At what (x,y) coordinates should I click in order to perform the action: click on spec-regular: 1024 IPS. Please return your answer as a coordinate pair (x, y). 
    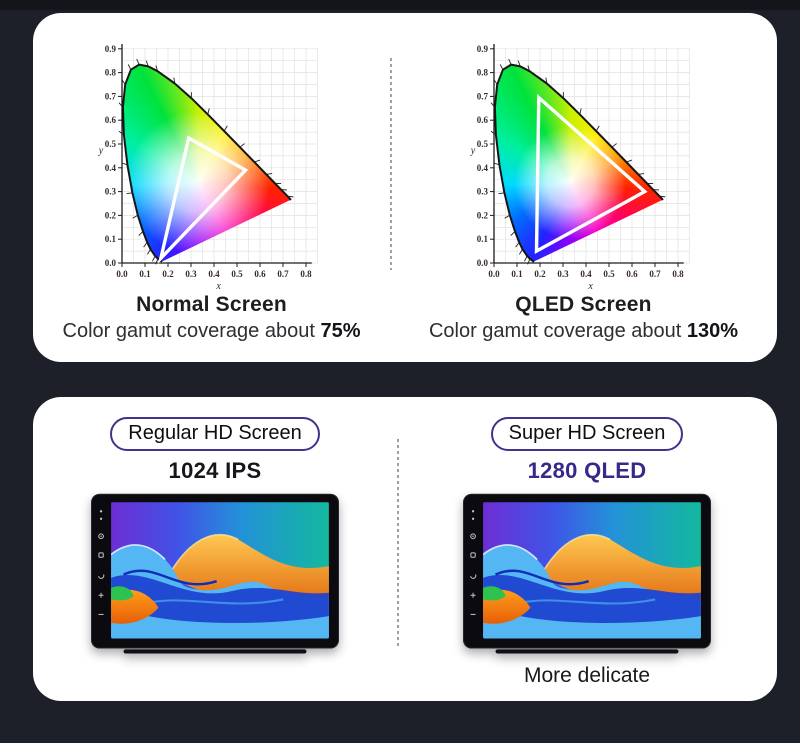
    Looking at the image, I should click on (215, 470).